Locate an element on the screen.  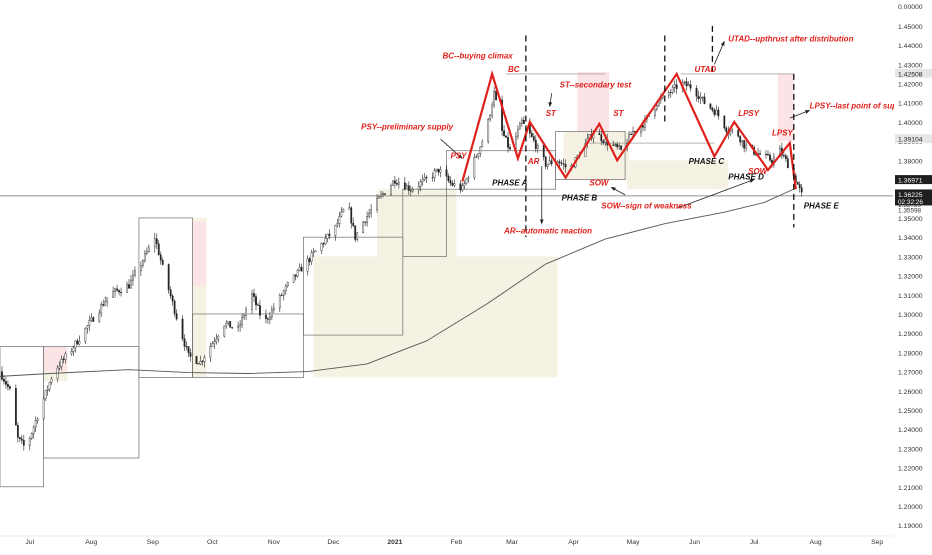
price-badge-label: 1.42508 is located at coordinates (910, 74).